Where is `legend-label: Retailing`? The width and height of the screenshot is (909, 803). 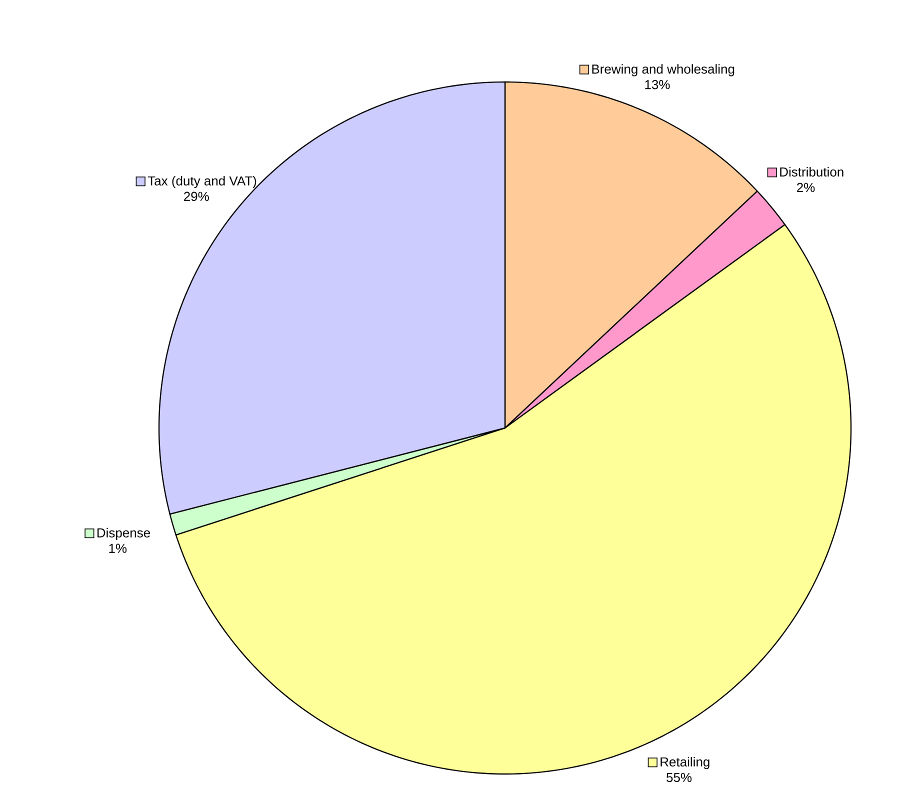
legend-label: Retailing is located at coordinates (685, 763).